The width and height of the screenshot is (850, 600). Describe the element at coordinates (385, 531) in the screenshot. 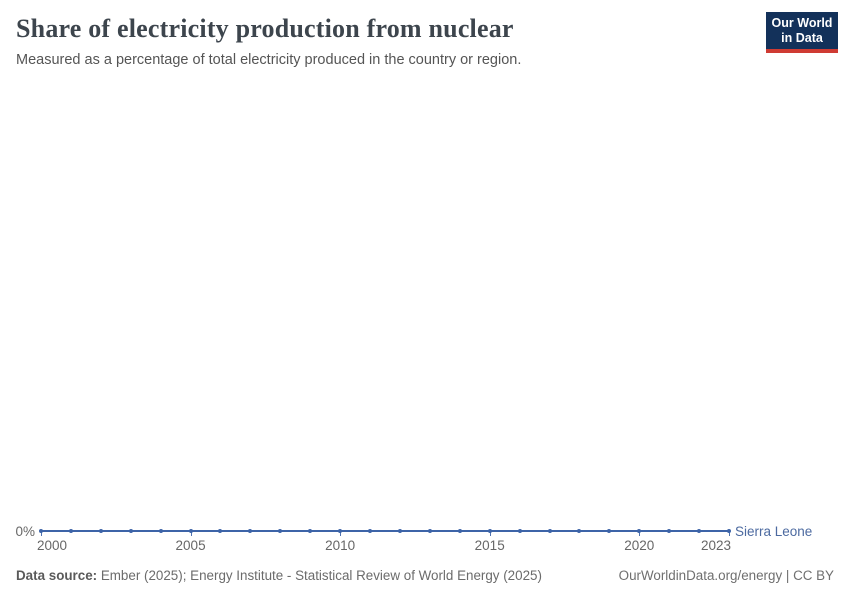

I see `series-line` at that location.